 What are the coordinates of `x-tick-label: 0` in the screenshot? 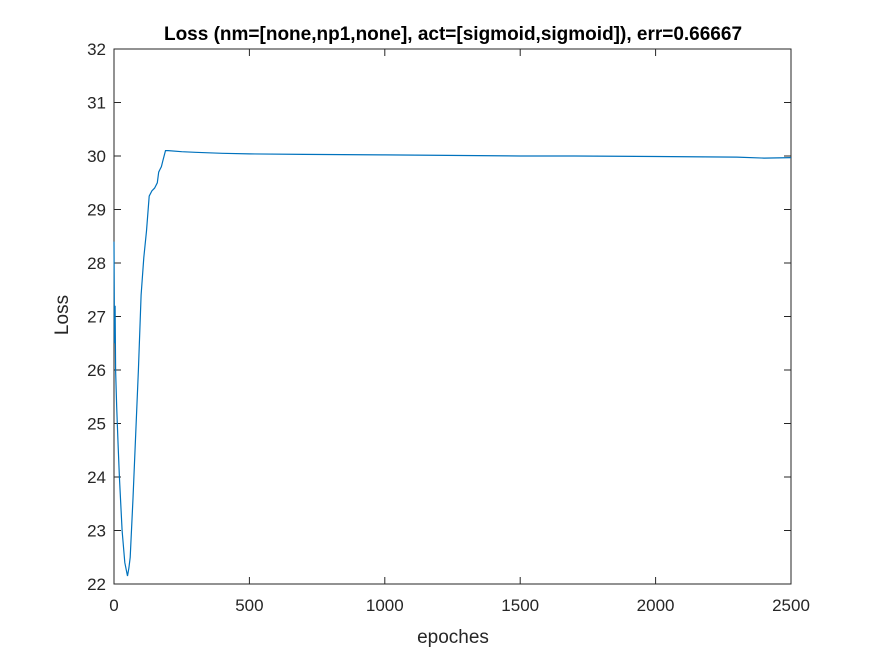 It's located at (113, 605).